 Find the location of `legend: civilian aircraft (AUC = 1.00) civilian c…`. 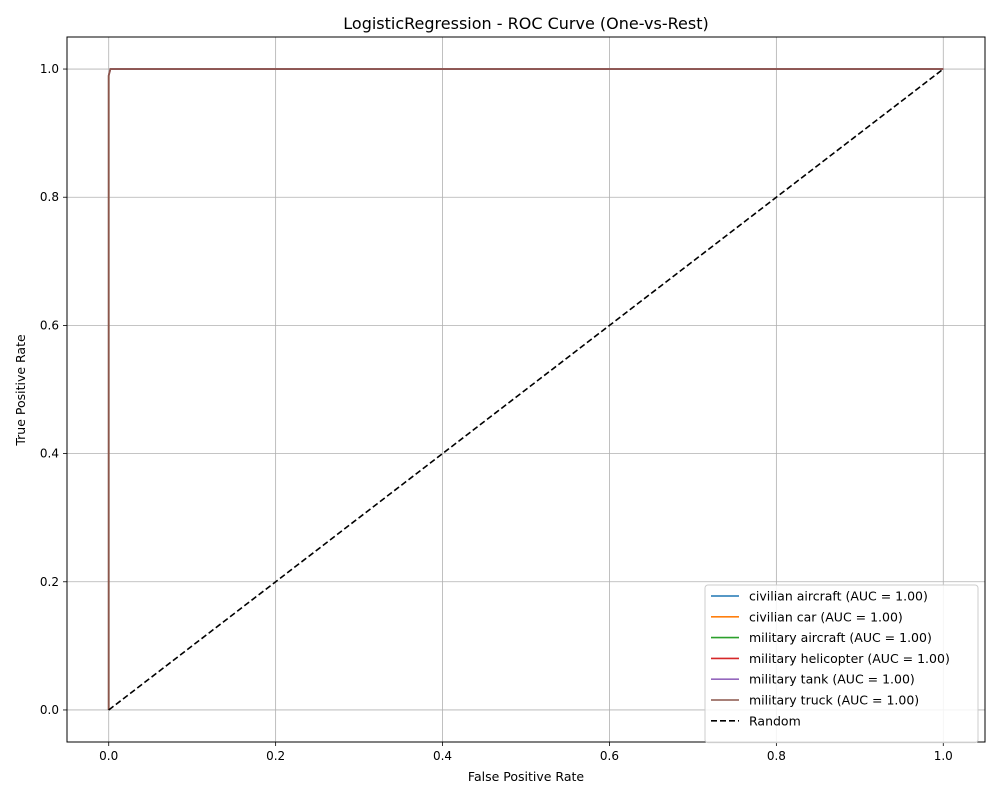

legend: civilian aircraft (AUC = 1.00) civilian c… is located at coordinates (841, 664).